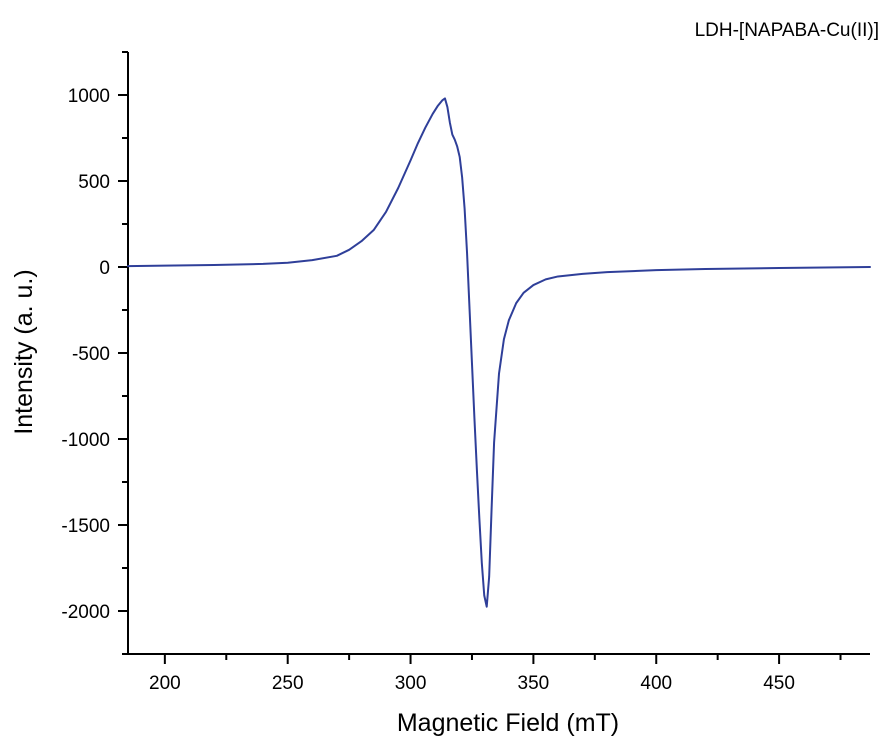 This screenshot has width=887, height=738. I want to click on y-tick-label: 1000, so click(89, 96).